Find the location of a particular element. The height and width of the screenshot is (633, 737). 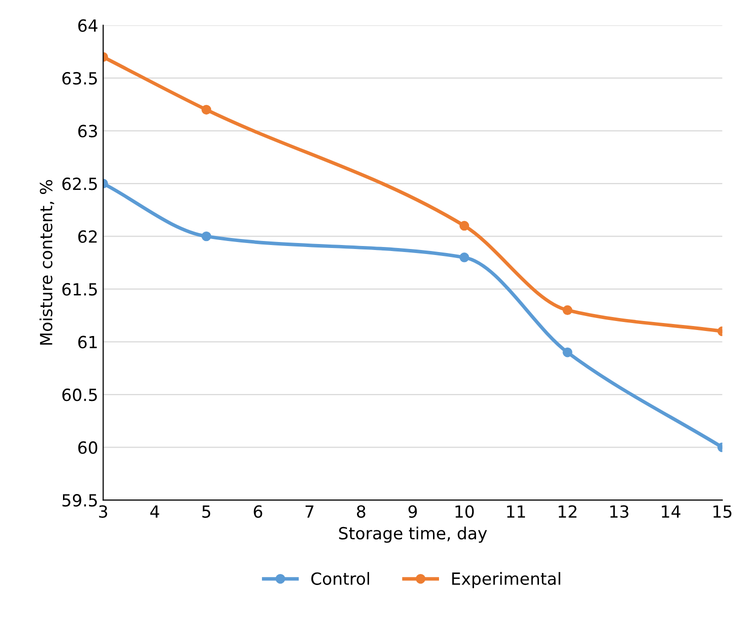

x-tick-label: 13 is located at coordinates (619, 511).